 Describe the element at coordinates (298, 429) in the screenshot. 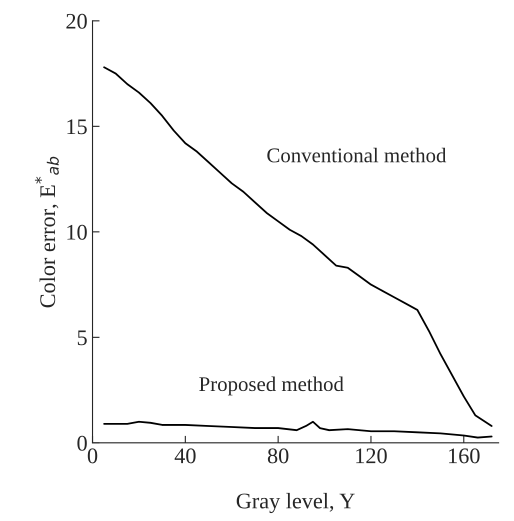

I see `line-series` at that location.